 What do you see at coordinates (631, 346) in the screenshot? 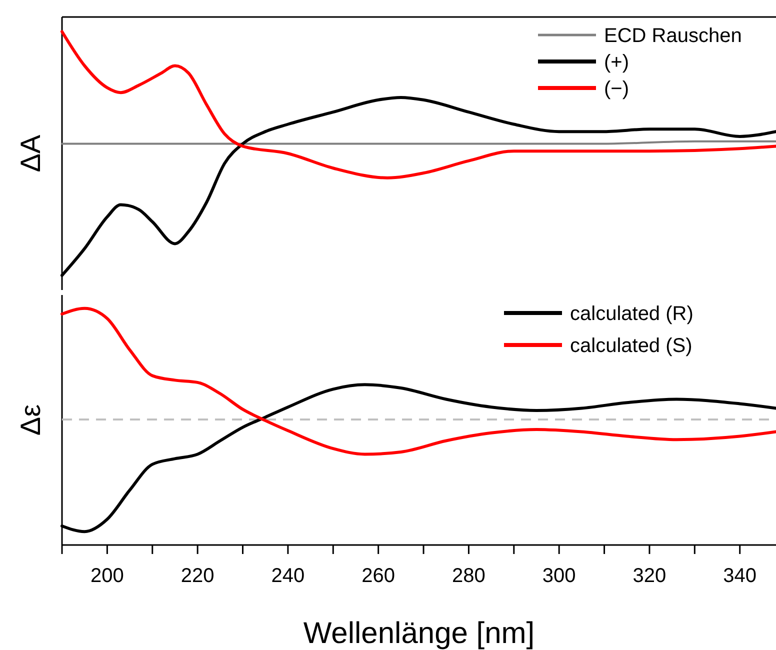
I see `legend-label: calculated (S)` at bounding box center [631, 346].